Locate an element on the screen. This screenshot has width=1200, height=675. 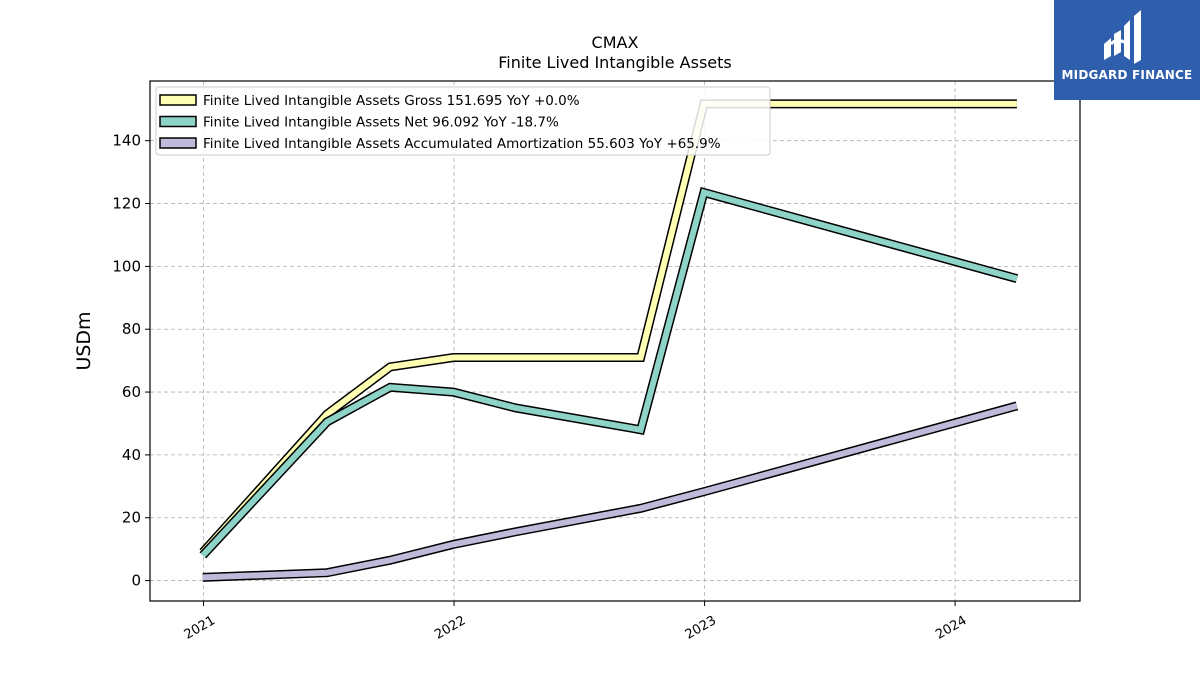
x-tick-label: 2022 is located at coordinates (450, 628).